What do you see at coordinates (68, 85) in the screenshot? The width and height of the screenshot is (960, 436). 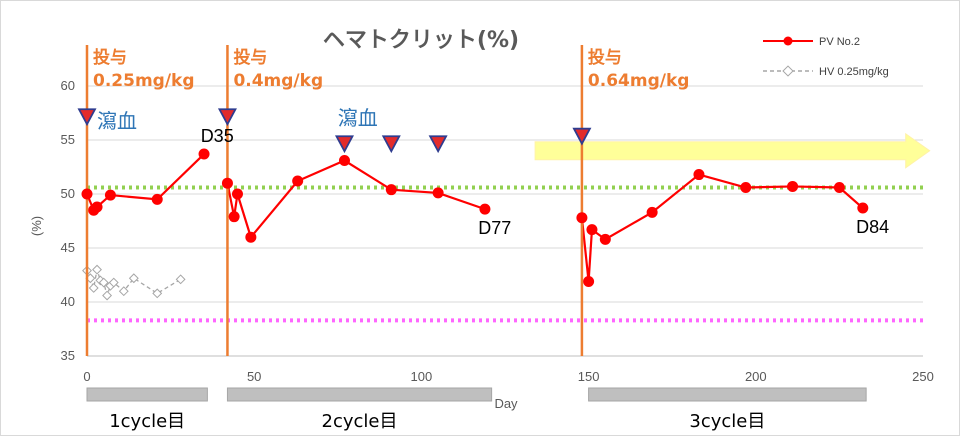 I see `y-tick-label: 60` at bounding box center [68, 85].